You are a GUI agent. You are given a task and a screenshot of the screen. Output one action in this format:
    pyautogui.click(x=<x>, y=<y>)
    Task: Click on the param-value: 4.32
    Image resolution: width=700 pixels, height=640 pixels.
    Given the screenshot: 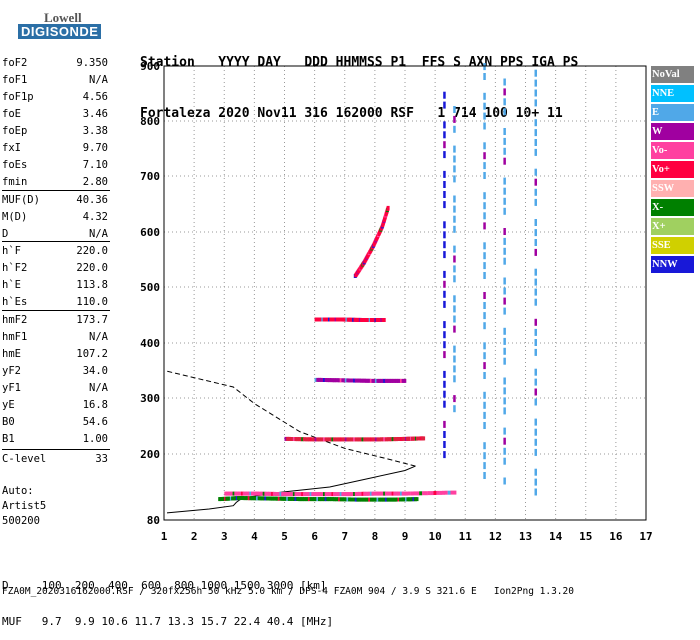 What is the action you would take?
    pyautogui.click(x=95, y=217)
    